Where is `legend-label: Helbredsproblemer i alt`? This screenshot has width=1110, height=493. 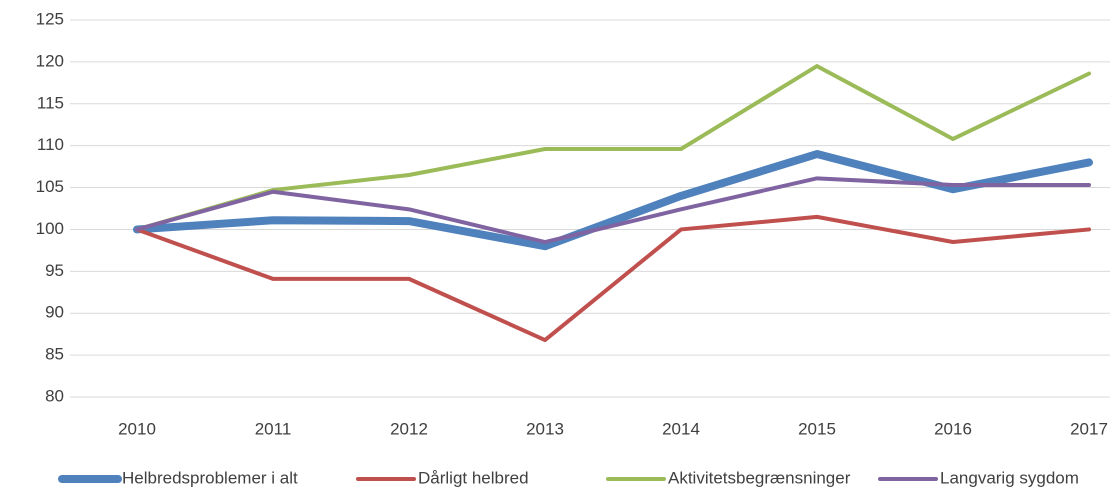
legend-label: Helbredsproblemer i alt is located at coordinates (210, 477).